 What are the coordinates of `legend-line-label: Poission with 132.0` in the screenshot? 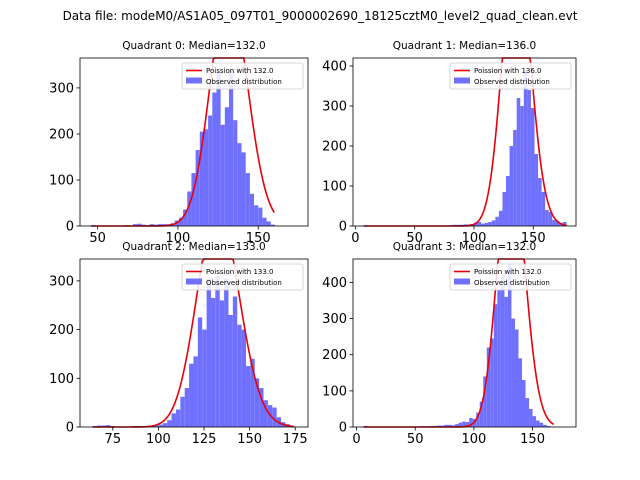 It's located at (508, 272).